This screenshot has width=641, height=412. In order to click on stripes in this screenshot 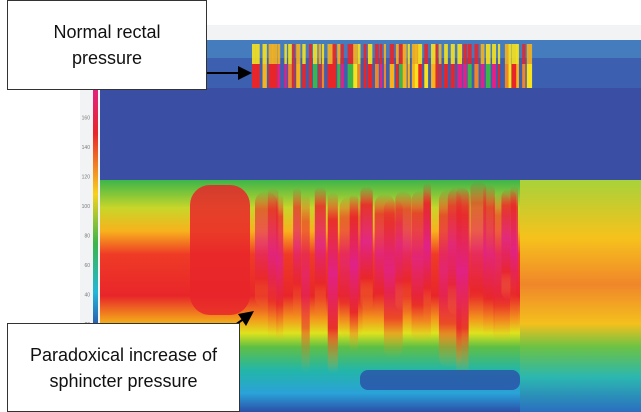, I will do `click(392, 66)`.